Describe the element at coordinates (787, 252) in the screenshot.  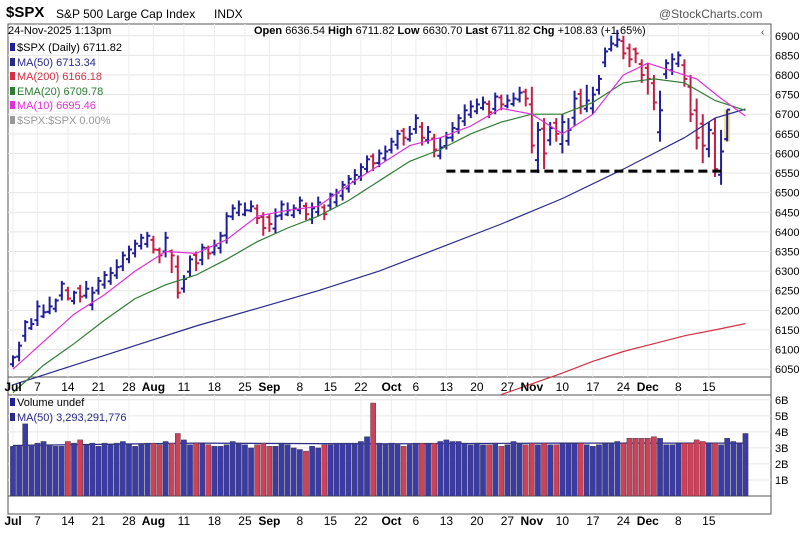
I see `price-tick-label: 6350` at that location.